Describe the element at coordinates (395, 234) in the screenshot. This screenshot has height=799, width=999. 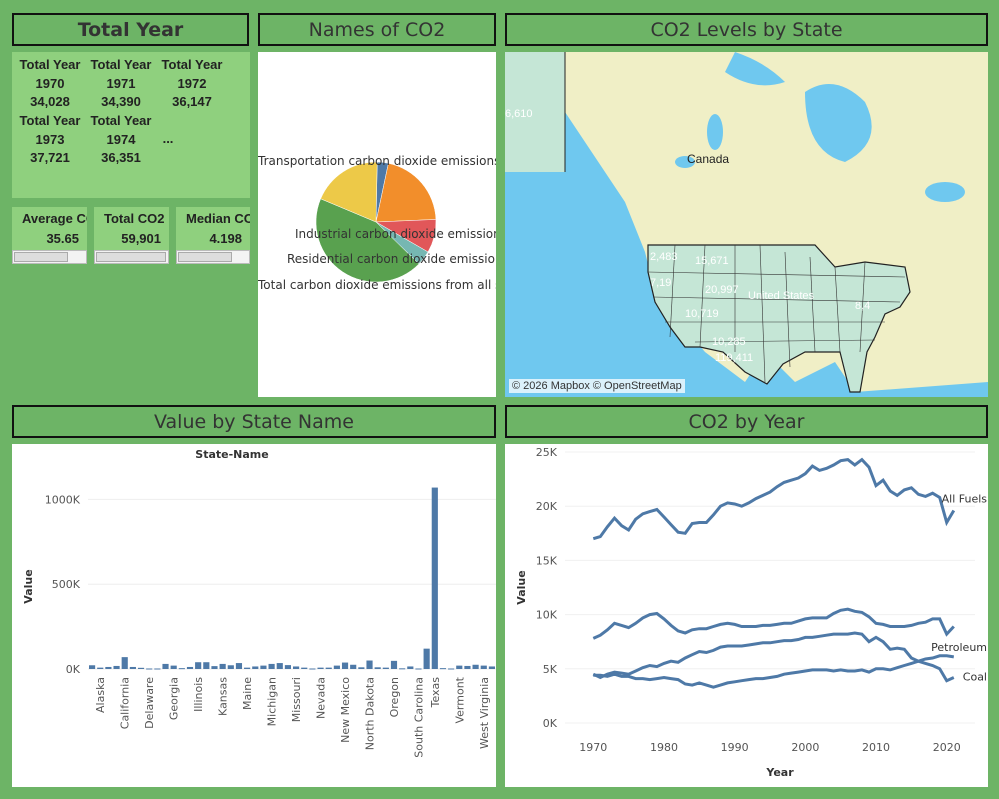
I see `pie-label: Industrial carbon dioxide emissions` at that location.